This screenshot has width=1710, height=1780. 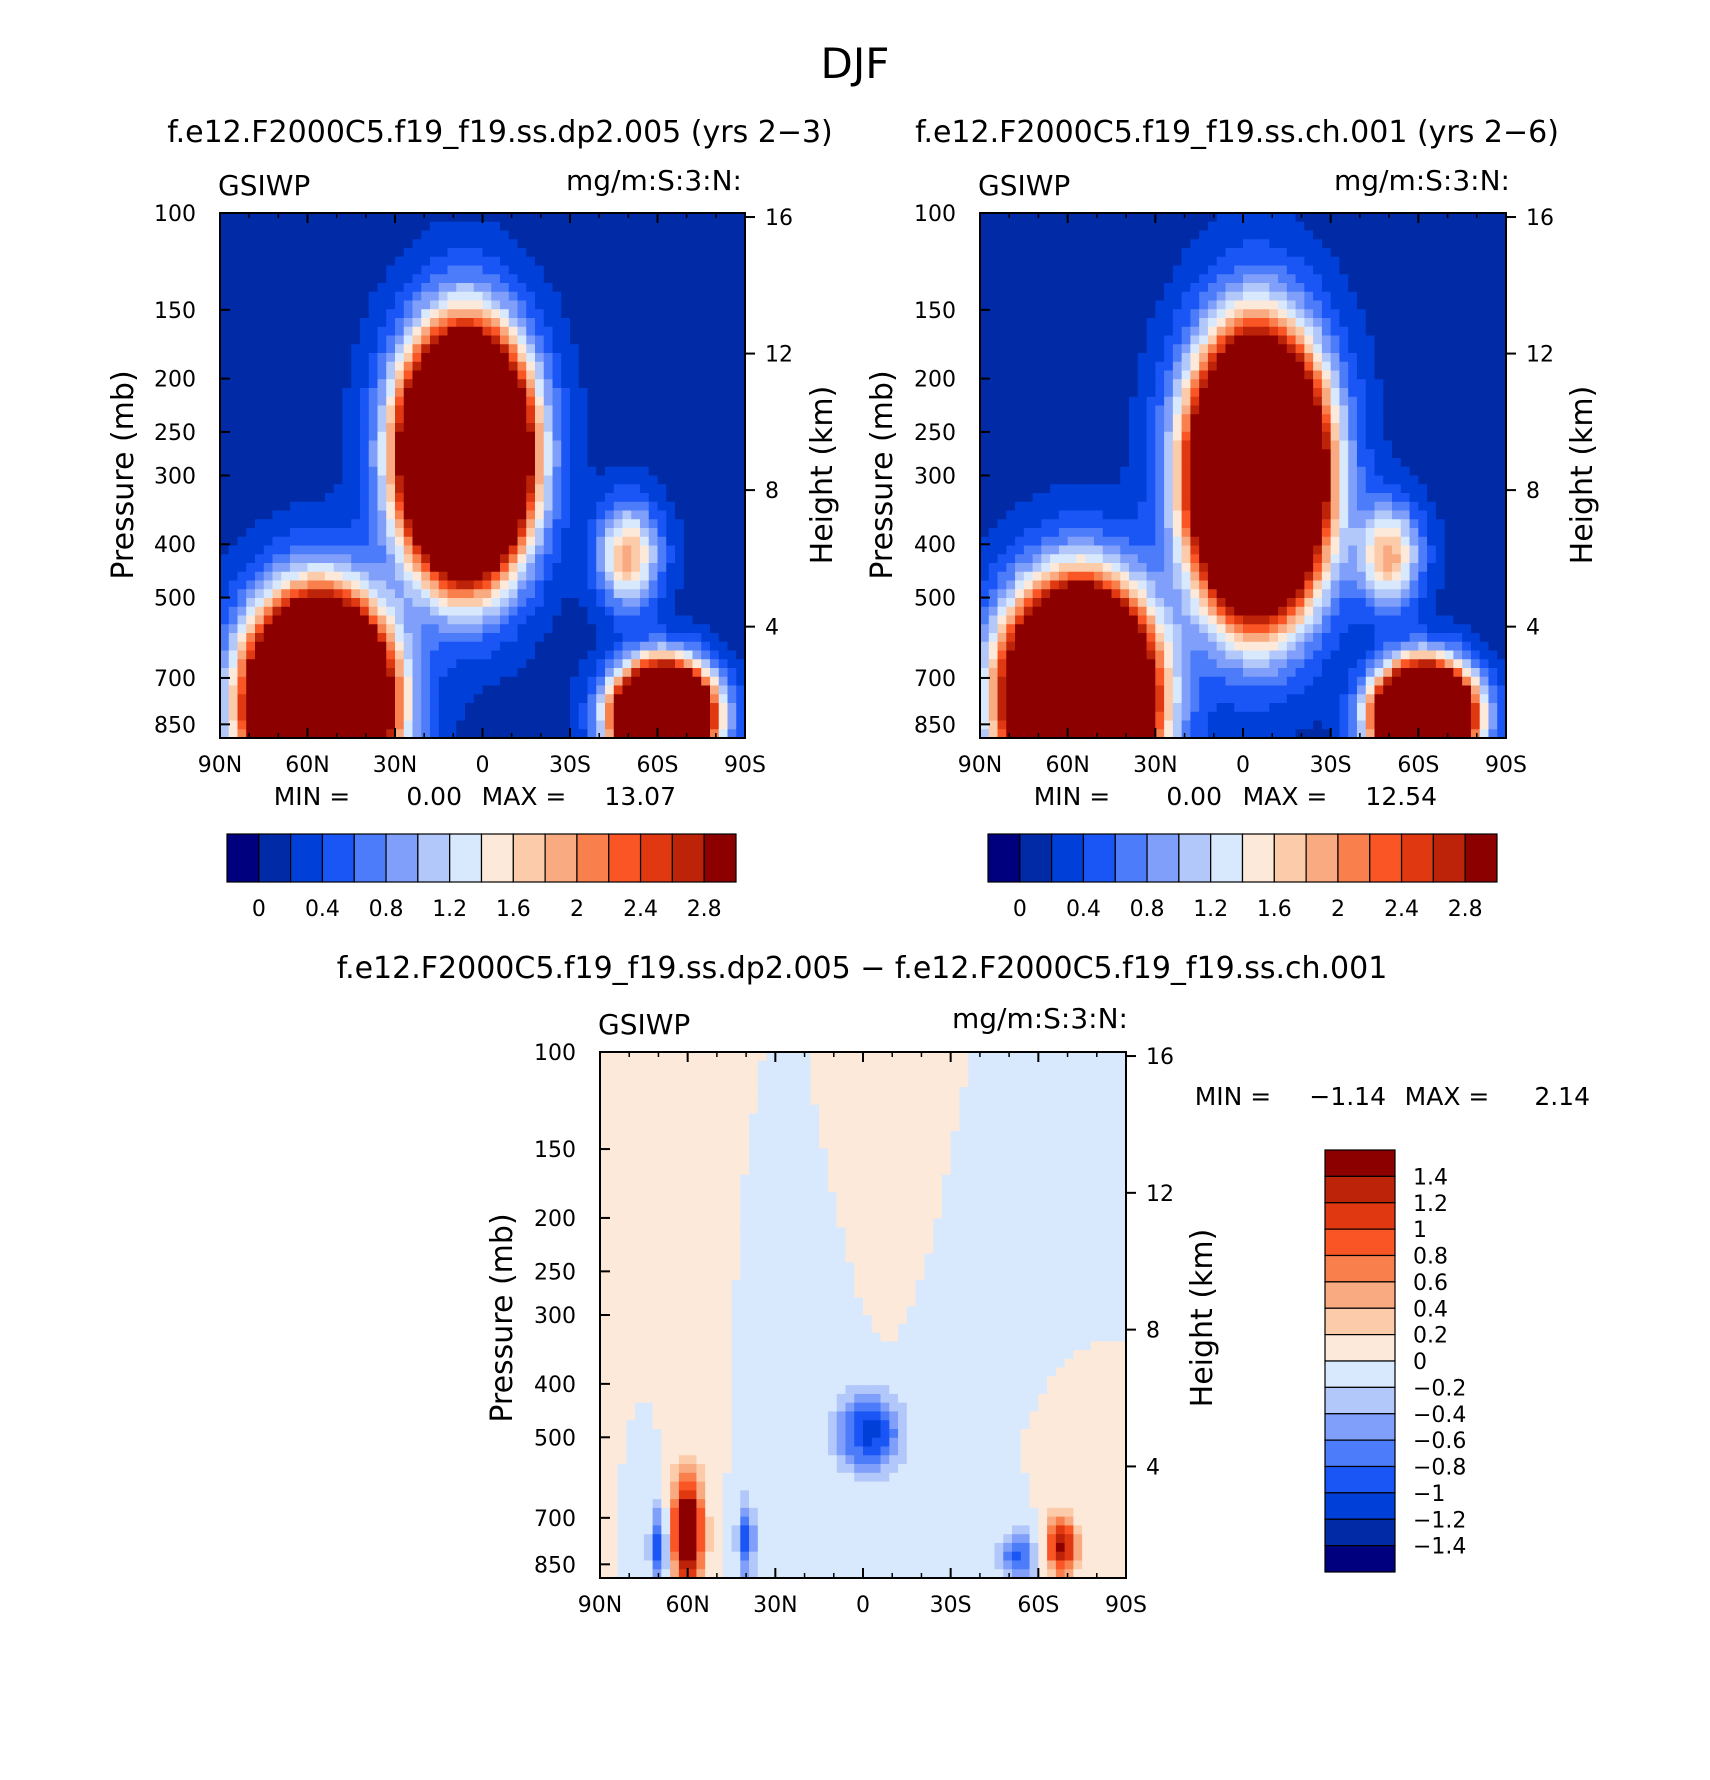 I want to click on x-tick-label: 90N, so click(x=220, y=765).